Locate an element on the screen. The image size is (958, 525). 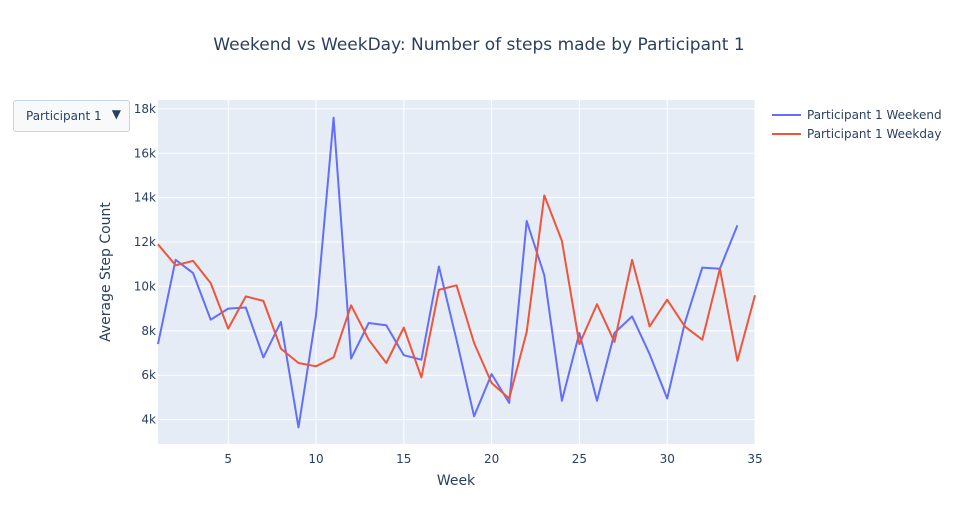
y-tick-label: 4k is located at coordinates (148, 420).